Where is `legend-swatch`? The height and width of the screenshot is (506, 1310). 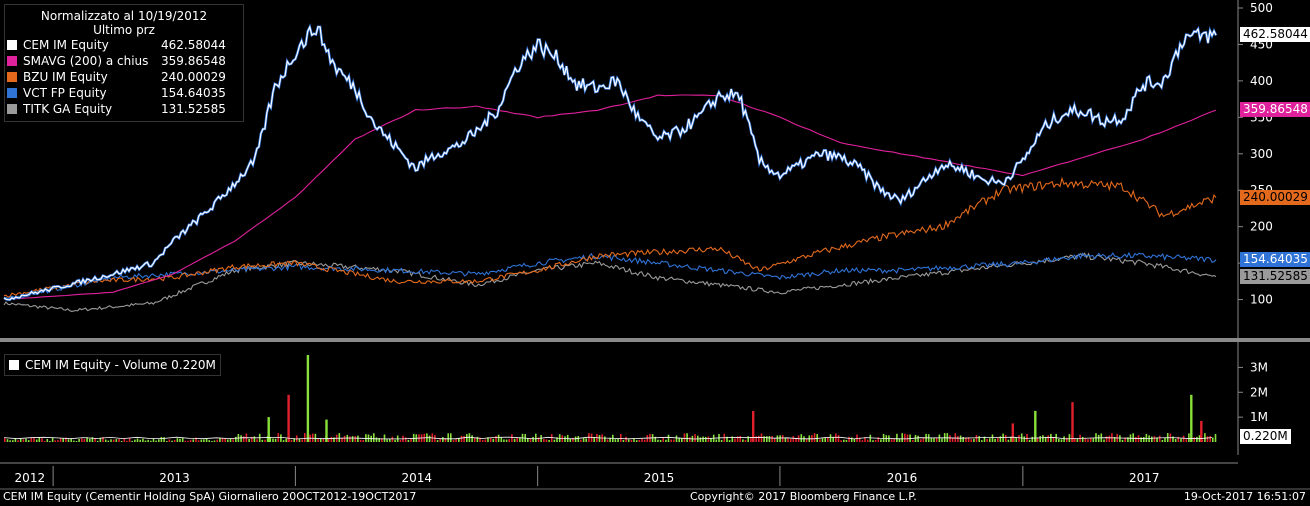
legend-swatch is located at coordinates (12, 45).